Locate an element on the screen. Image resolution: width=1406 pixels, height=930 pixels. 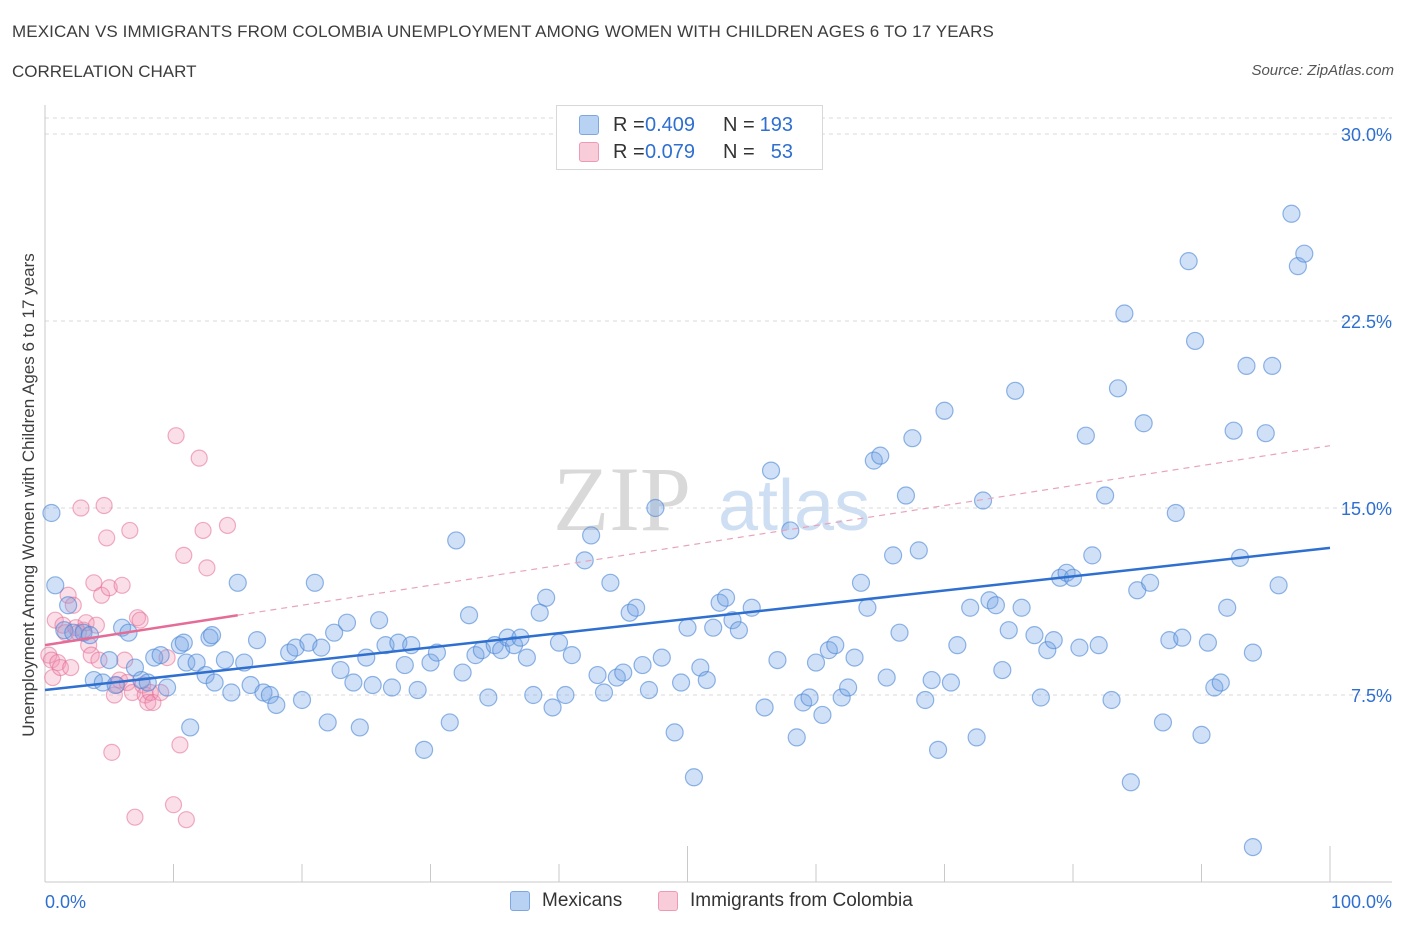
legend-item-colombia: Immigrants from Colombia is located at coordinates (785, 901).